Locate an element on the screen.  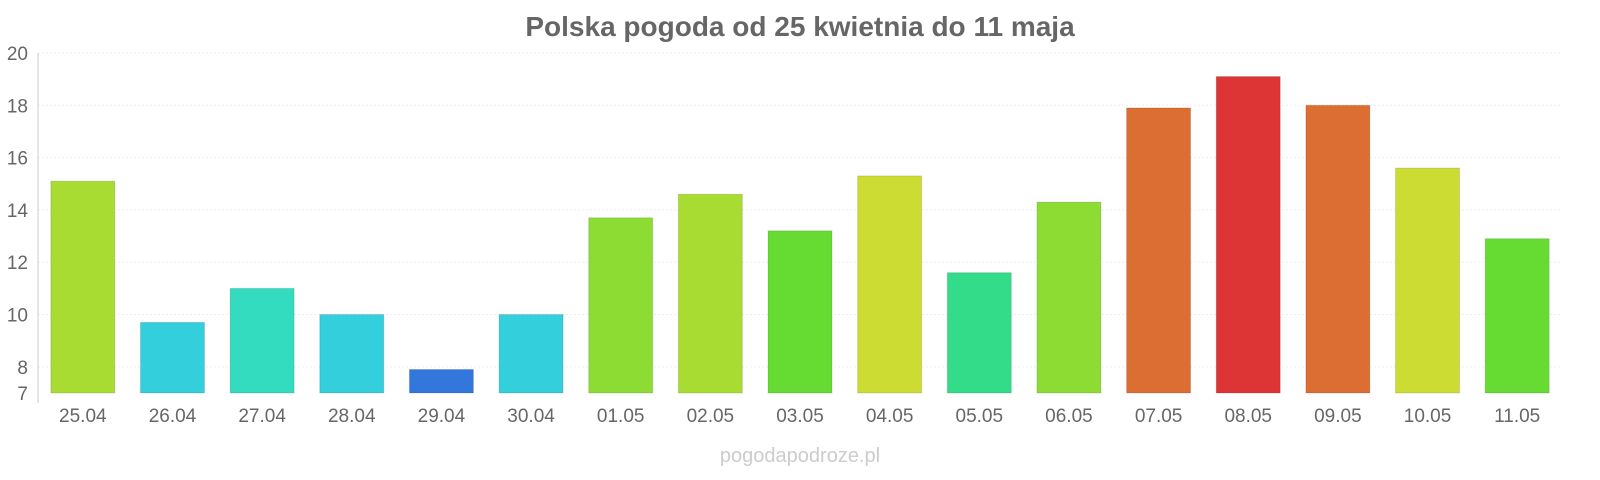
x-tick-label: 28.04 is located at coordinates (352, 416).